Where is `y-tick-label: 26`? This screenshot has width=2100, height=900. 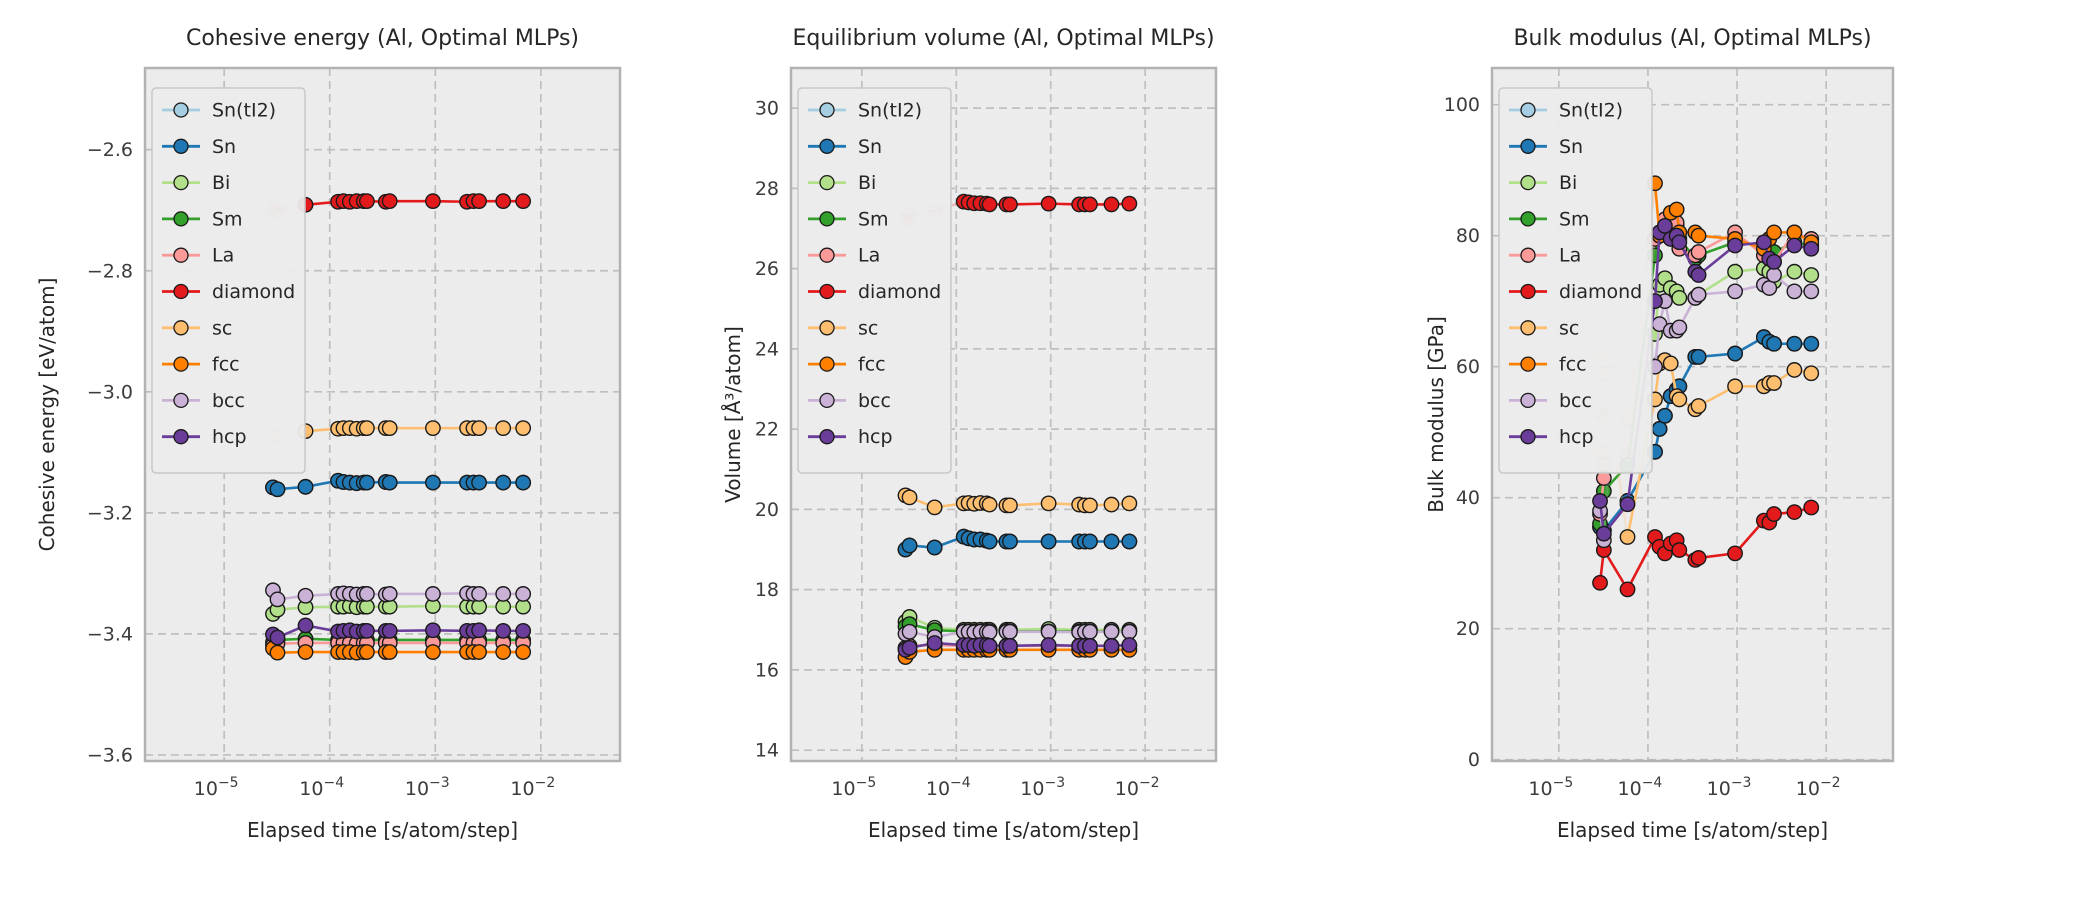 y-tick-label: 26 is located at coordinates (767, 269).